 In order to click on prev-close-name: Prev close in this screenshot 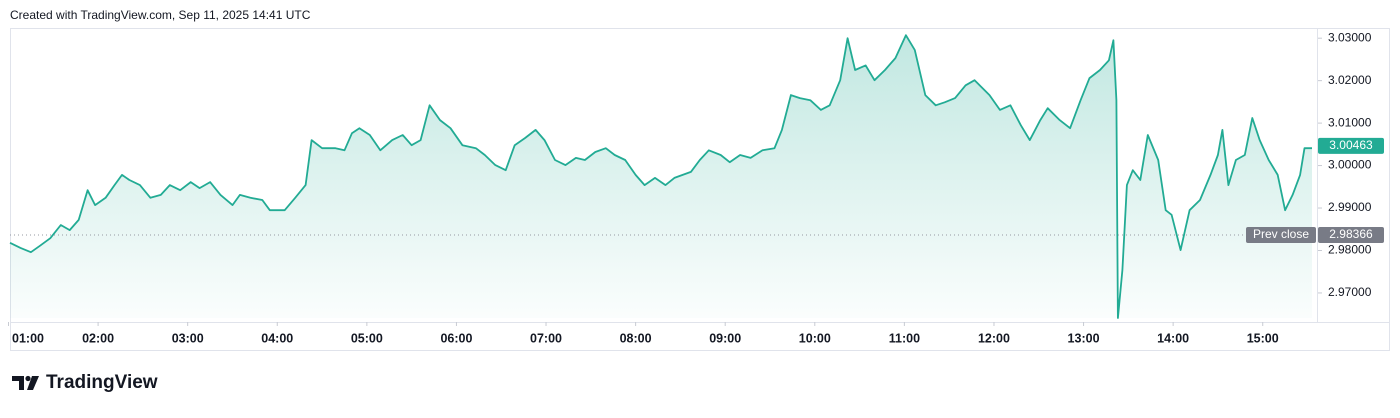, I will do `click(1281, 234)`.